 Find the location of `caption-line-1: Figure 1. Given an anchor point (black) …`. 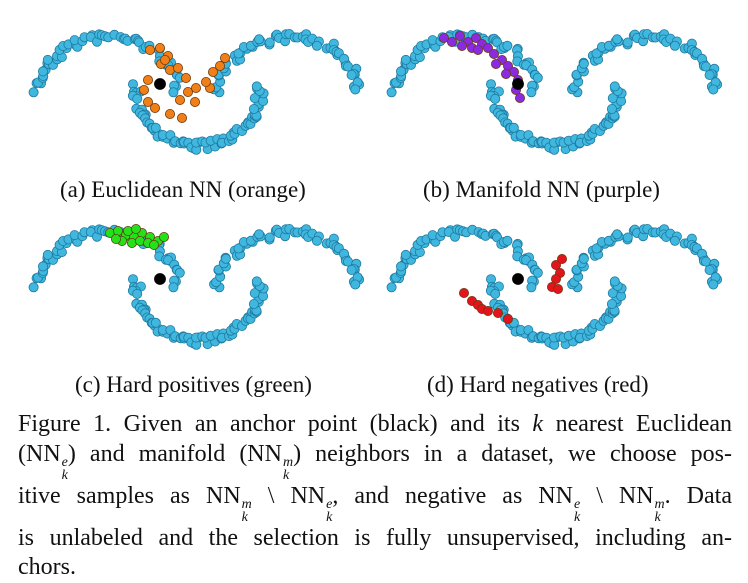

caption-line-1: Figure 1. Given an anchor point (black) … is located at coordinates (375, 424).